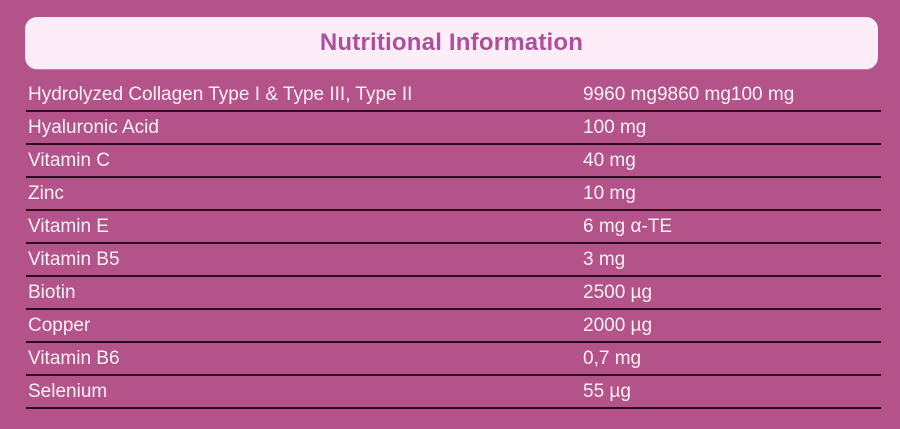 The image size is (900, 429). I want to click on table-row: Selenium 55 µg, so click(453, 392).